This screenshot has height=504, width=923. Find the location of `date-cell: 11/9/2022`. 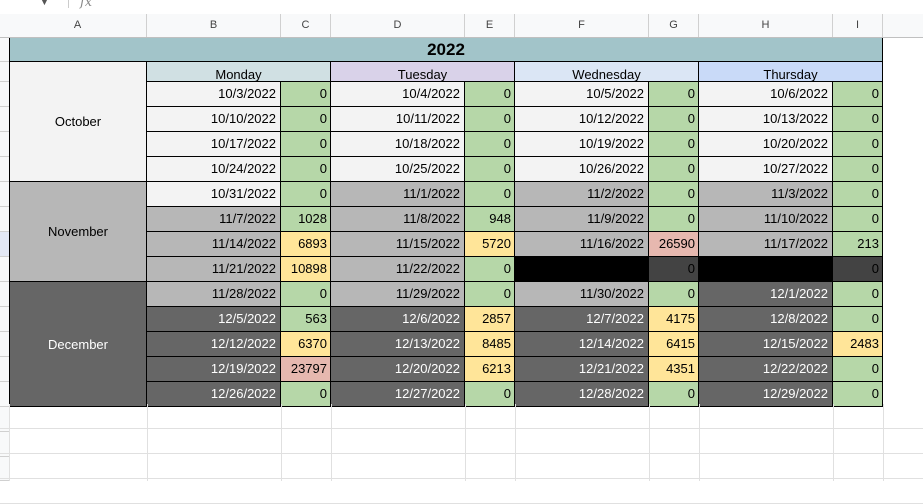

date-cell: 11/9/2022 is located at coordinates (582, 219).